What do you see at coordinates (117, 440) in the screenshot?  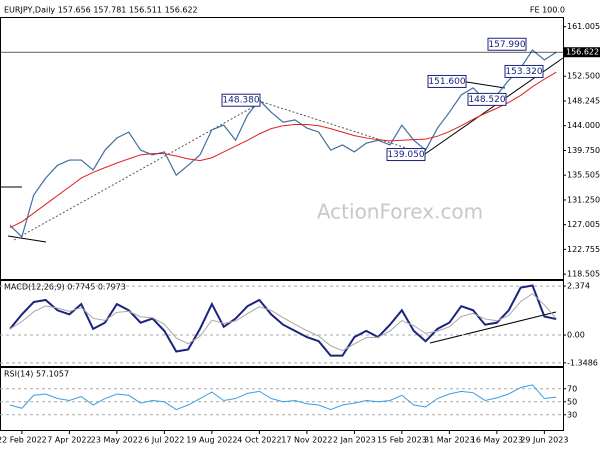 I see `x-tick-label: 23 May 2022` at bounding box center [117, 440].